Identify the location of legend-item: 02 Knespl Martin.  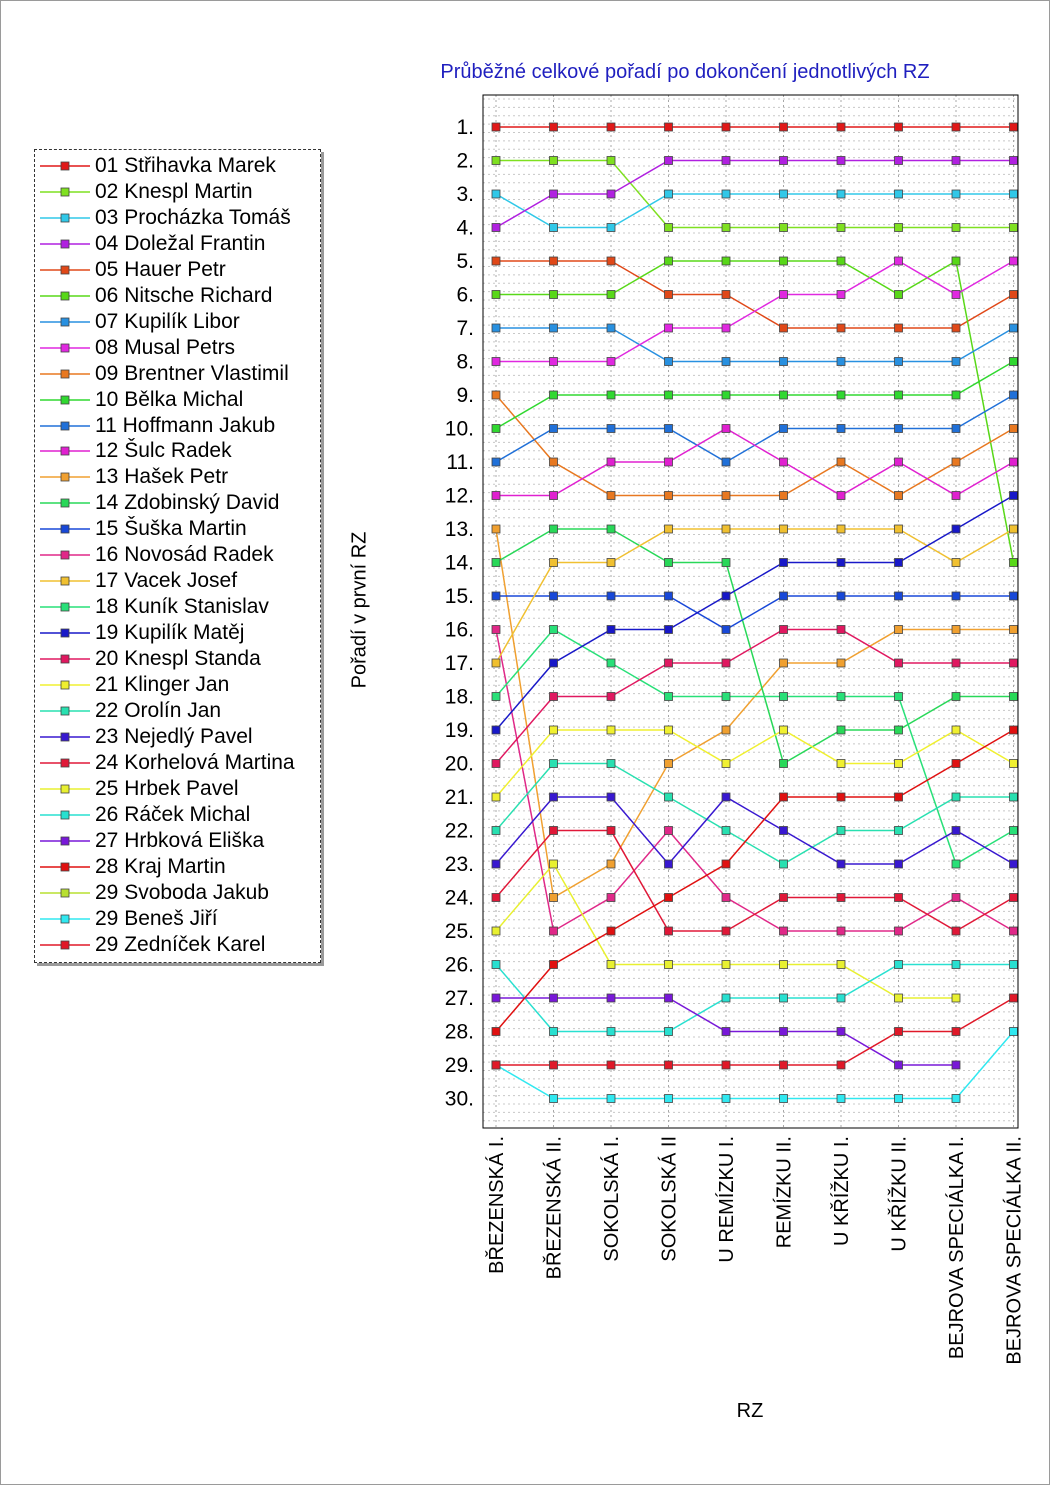
(177, 192).